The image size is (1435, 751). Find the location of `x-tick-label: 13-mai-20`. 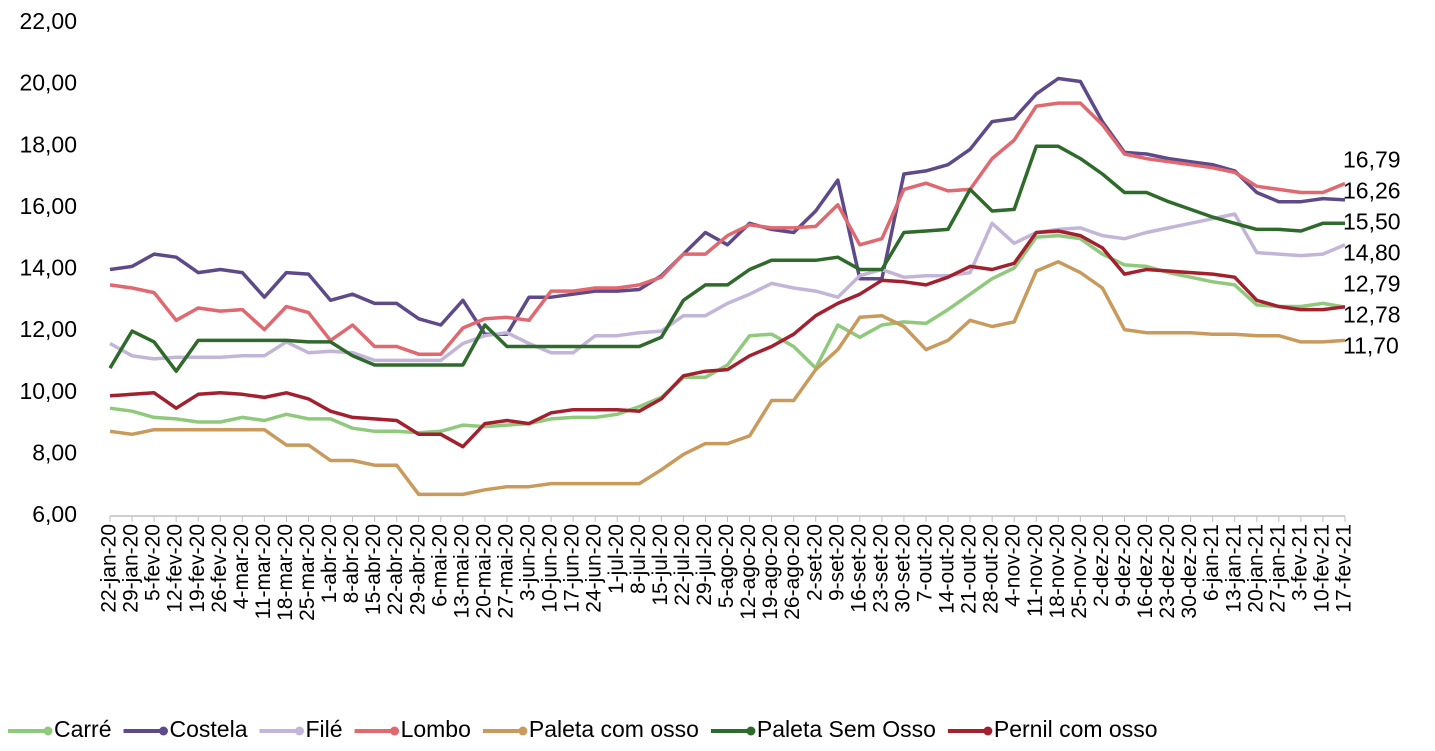

x-tick-label: 13-mai-20 is located at coordinates (461, 571).